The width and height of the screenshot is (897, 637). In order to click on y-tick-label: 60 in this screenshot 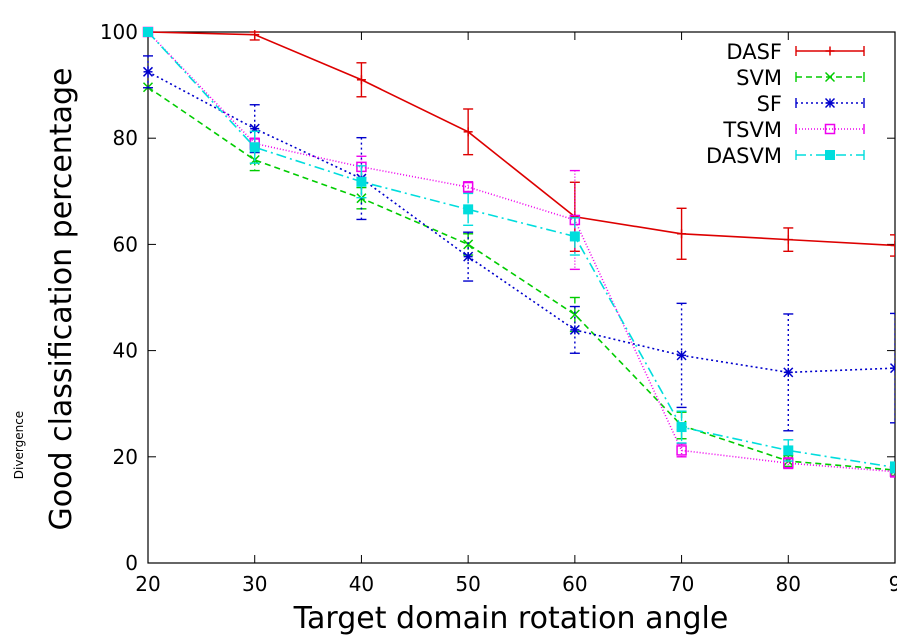, I will do `click(125, 244)`.